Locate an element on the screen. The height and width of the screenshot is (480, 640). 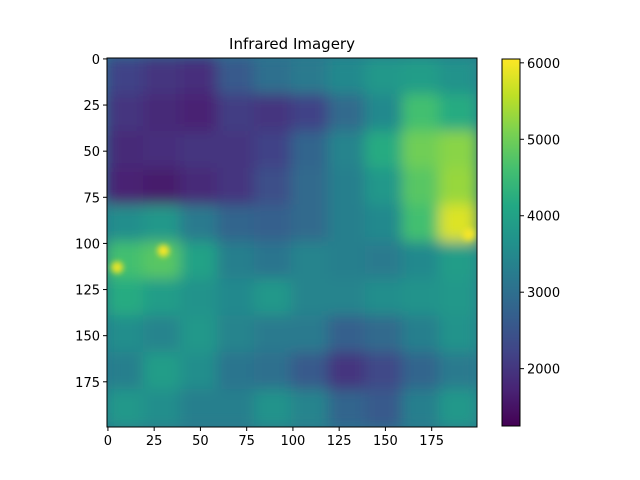
chart-title: Infrared Imagery is located at coordinates (292, 44).